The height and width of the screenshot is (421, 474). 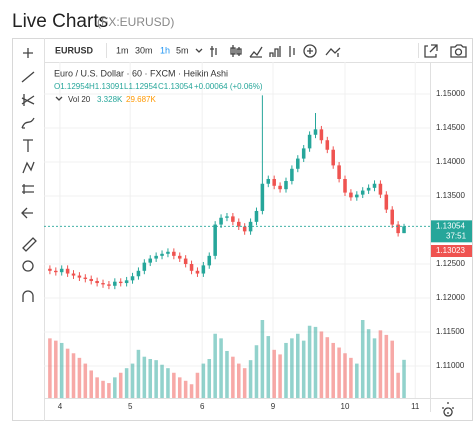 What do you see at coordinates (213, 51) in the screenshot?
I see `bars-style` at bounding box center [213, 51].